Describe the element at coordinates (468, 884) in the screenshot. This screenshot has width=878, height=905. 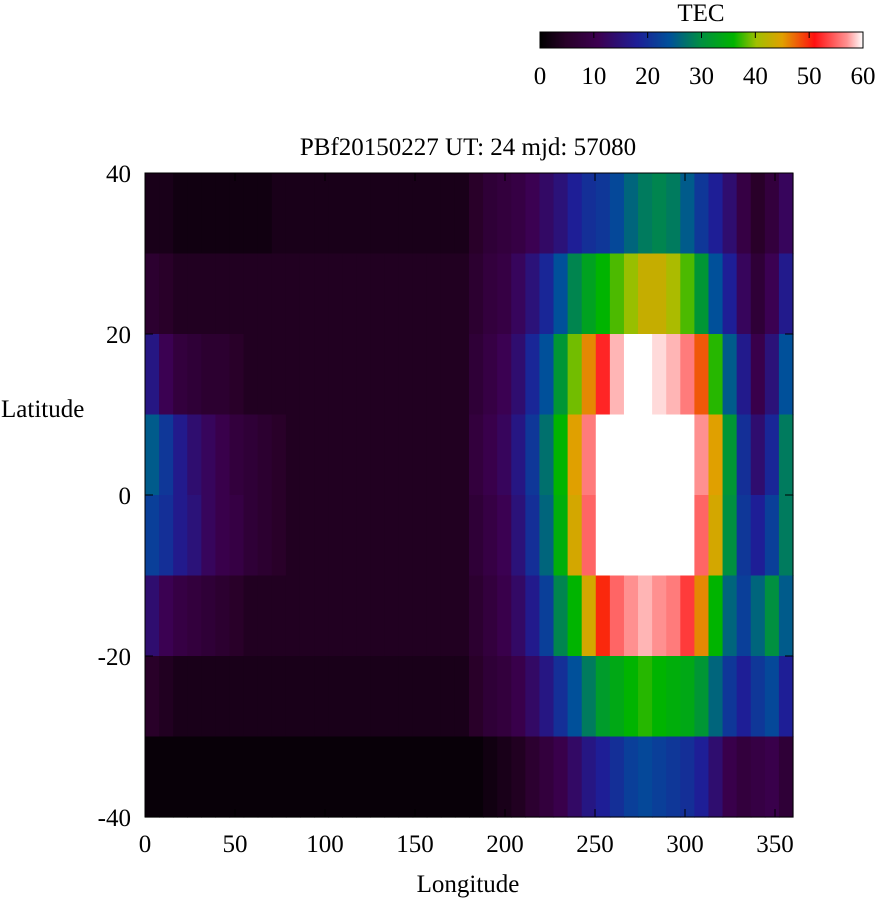
I see `x-axis-label: Longitude` at that location.